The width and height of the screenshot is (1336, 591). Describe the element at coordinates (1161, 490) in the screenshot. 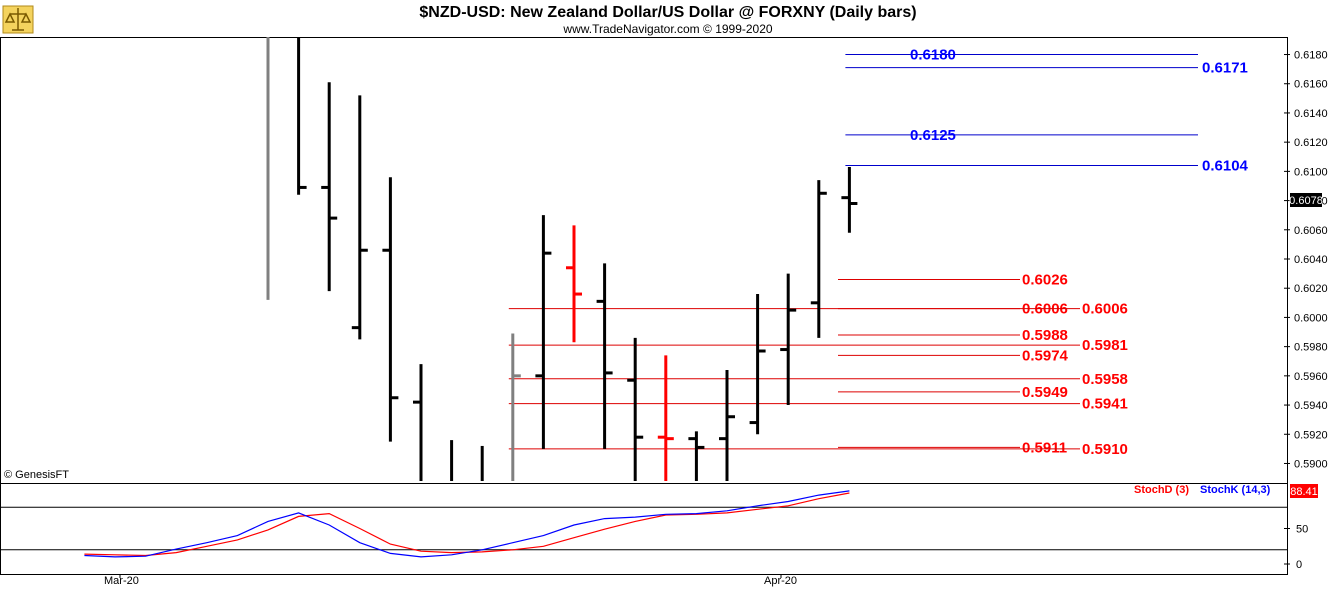

I see `legend-stochd: StochD (3)` at that location.